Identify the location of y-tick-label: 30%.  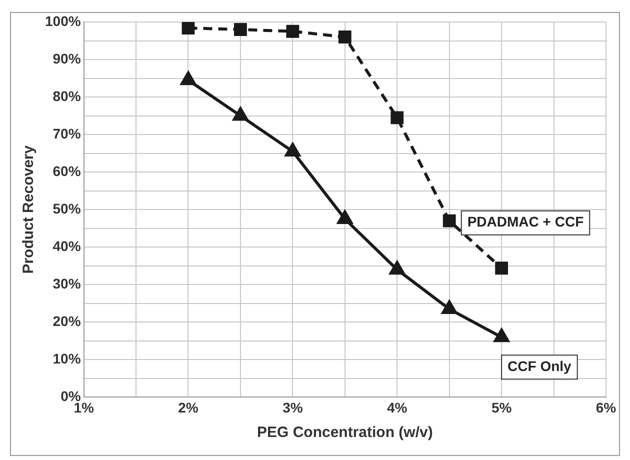
(67, 284).